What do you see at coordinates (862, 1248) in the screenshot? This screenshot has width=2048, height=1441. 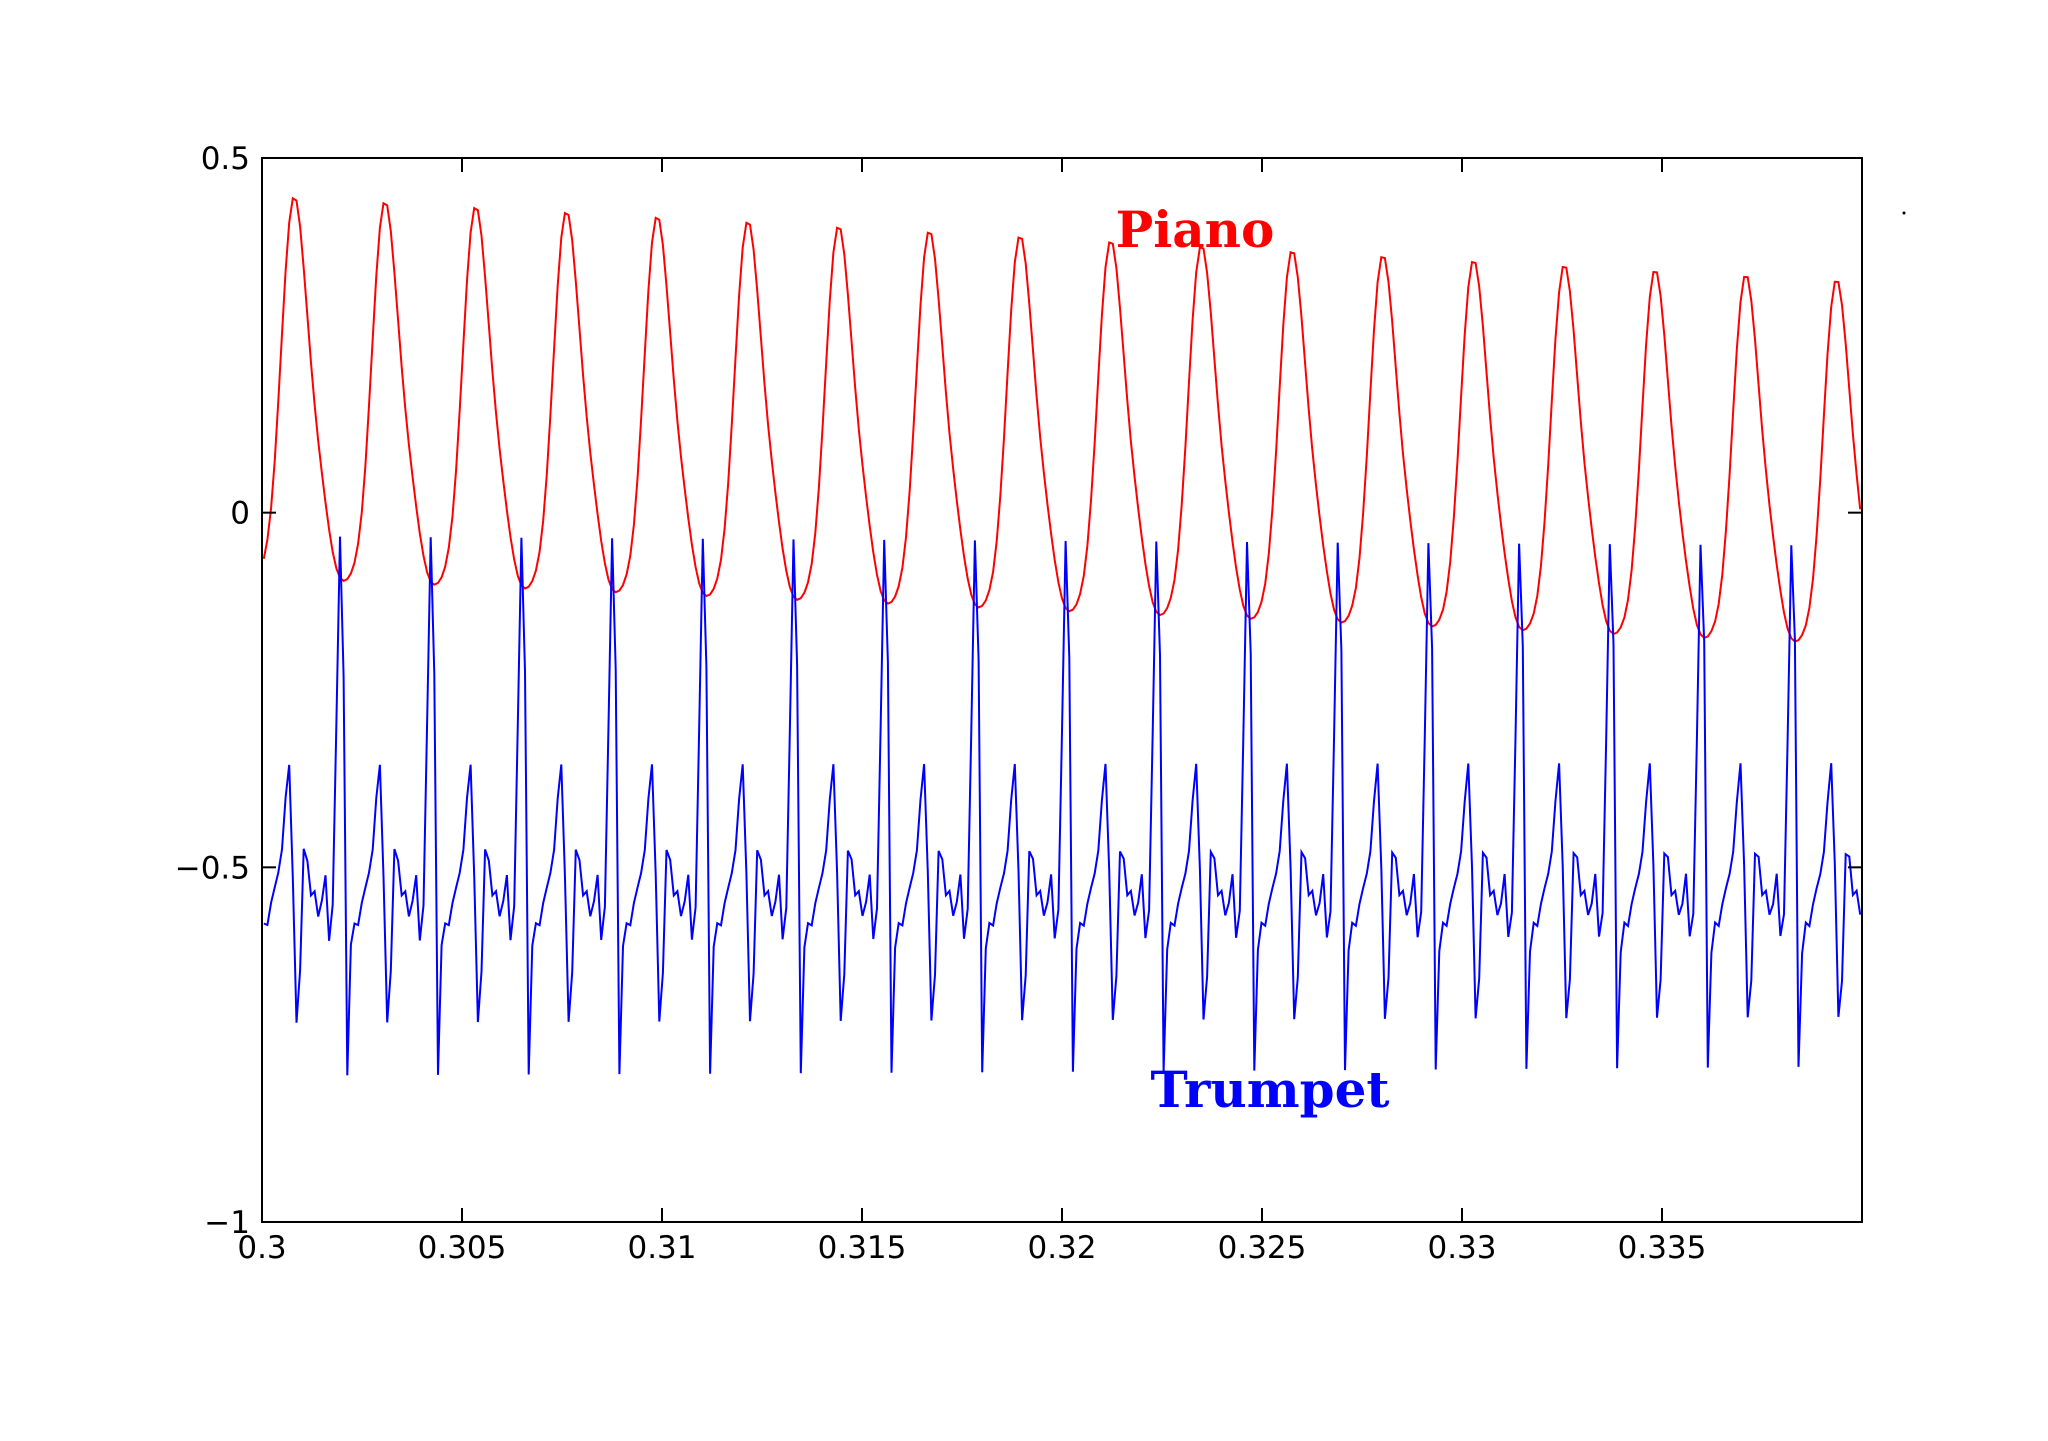 I see `x-tick-label: 0.315` at bounding box center [862, 1248].